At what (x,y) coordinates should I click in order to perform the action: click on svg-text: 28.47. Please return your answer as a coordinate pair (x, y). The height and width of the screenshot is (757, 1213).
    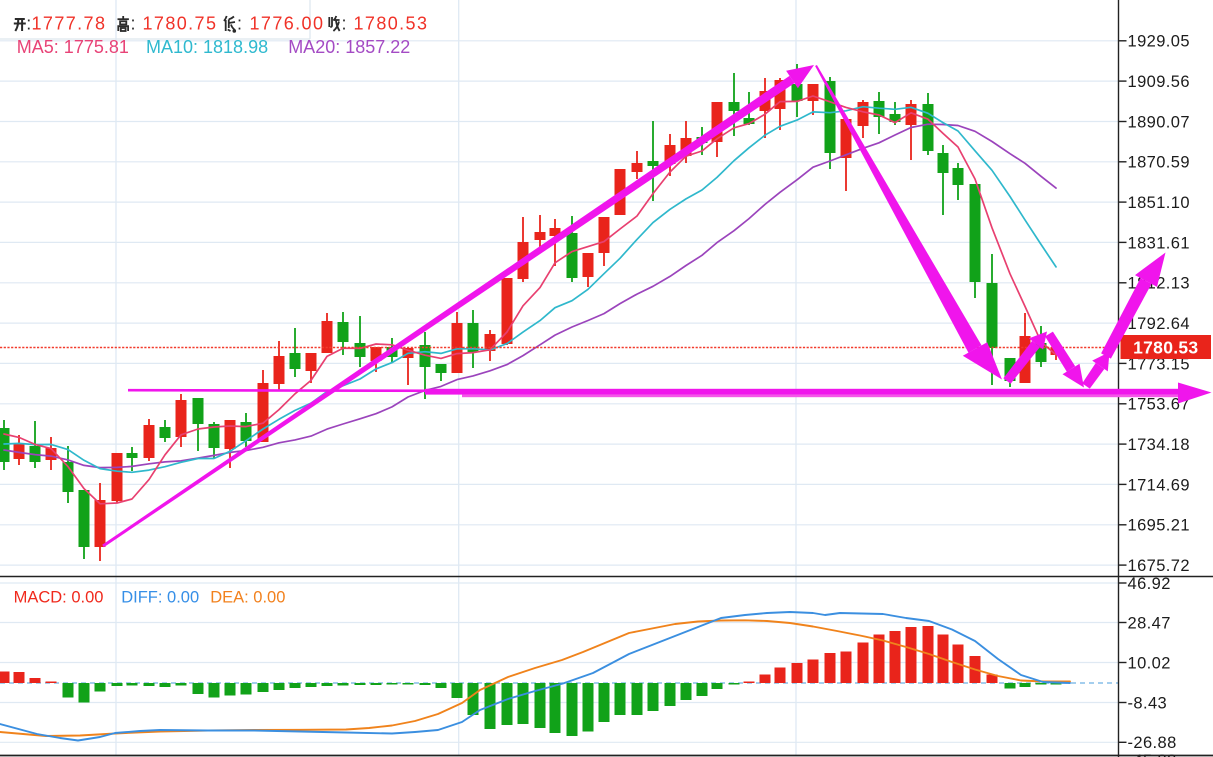
    Looking at the image, I should click on (1149, 623).